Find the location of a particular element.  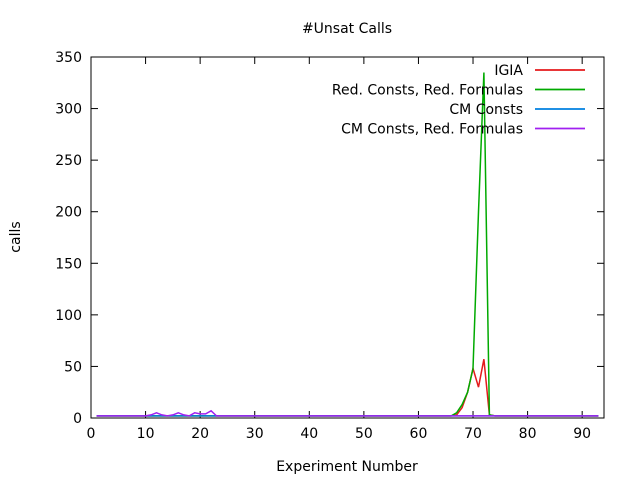

y-tick-label: 250 is located at coordinates (68, 161).